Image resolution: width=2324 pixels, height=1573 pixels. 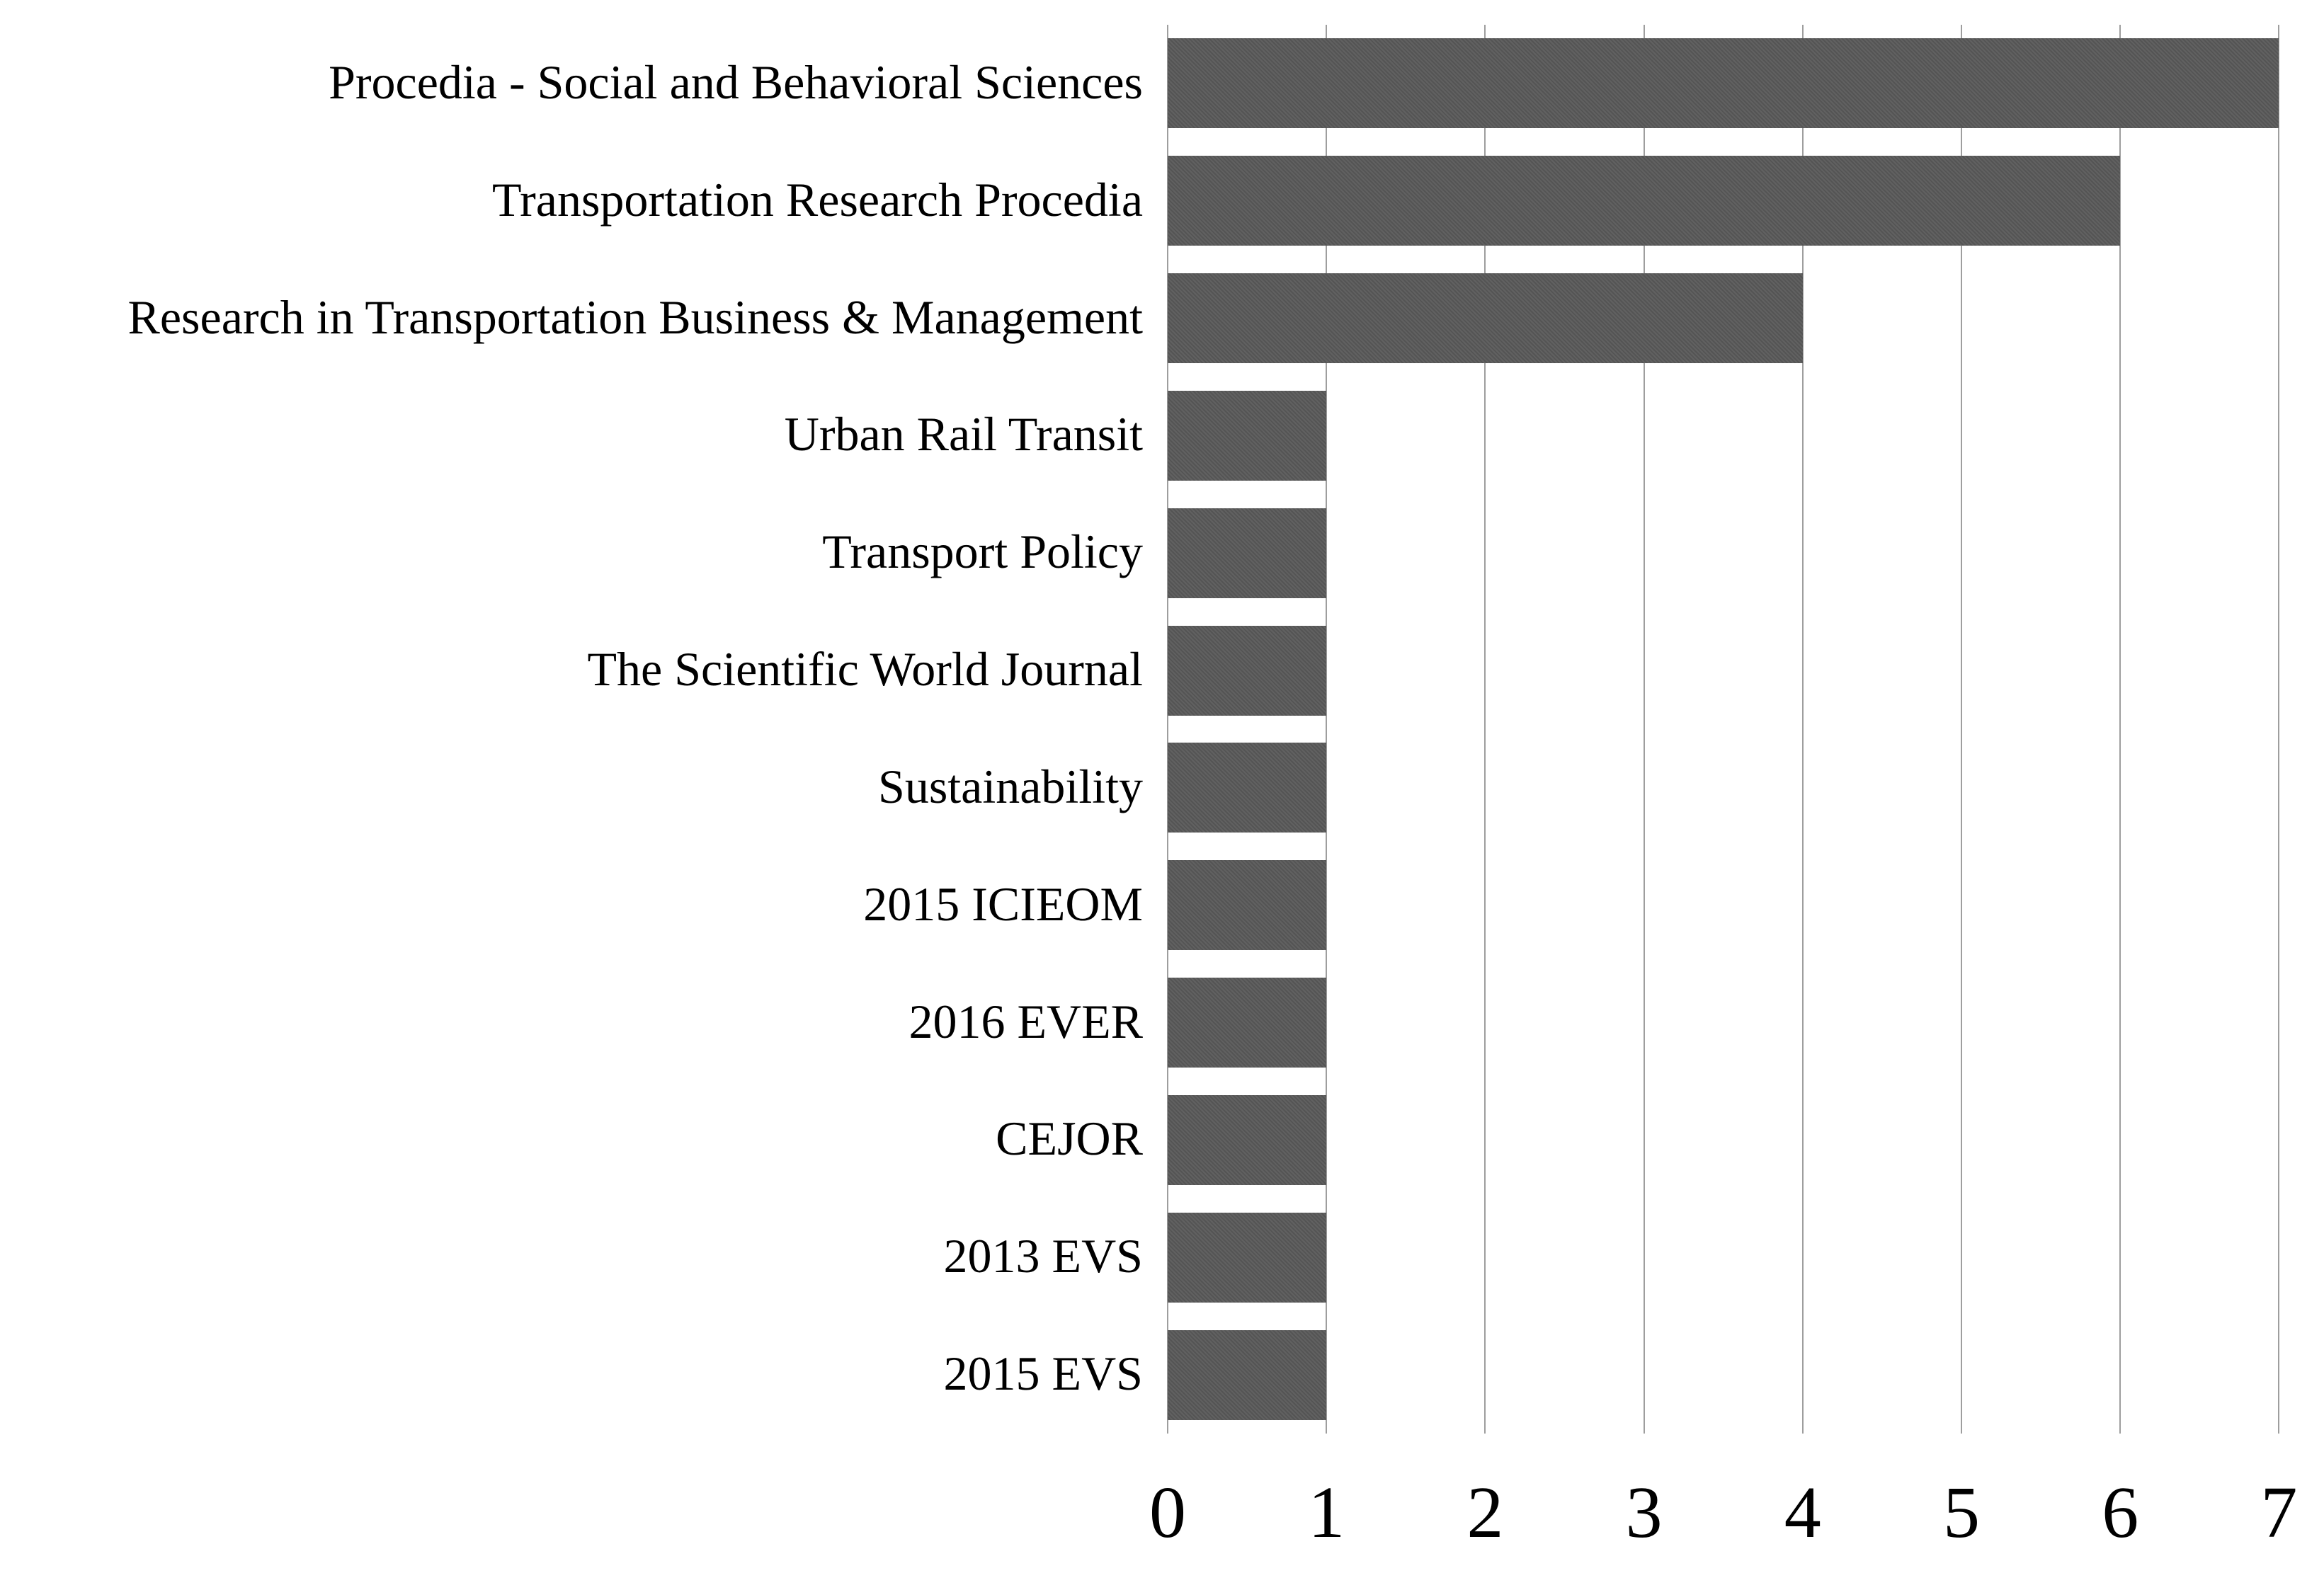 I want to click on category-label: 2016 EVER, so click(x=1025, y=1021).